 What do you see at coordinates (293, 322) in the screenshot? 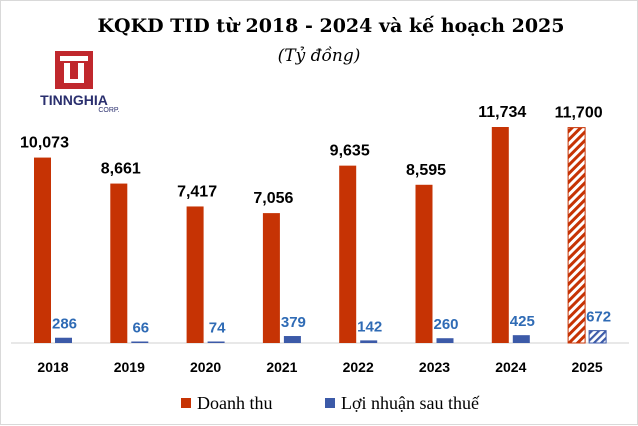
I see `data-label-profit-2021: 379` at bounding box center [293, 322].